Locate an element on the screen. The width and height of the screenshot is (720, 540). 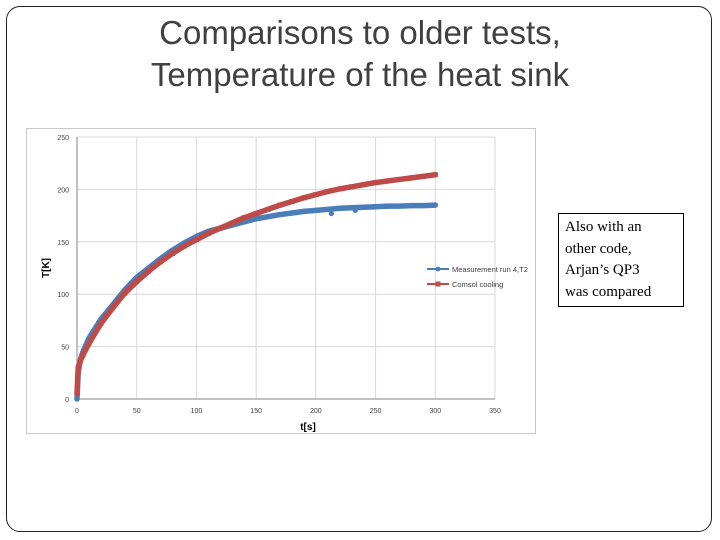
legend-label-1: Comsol cooling is located at coordinates (477, 284).